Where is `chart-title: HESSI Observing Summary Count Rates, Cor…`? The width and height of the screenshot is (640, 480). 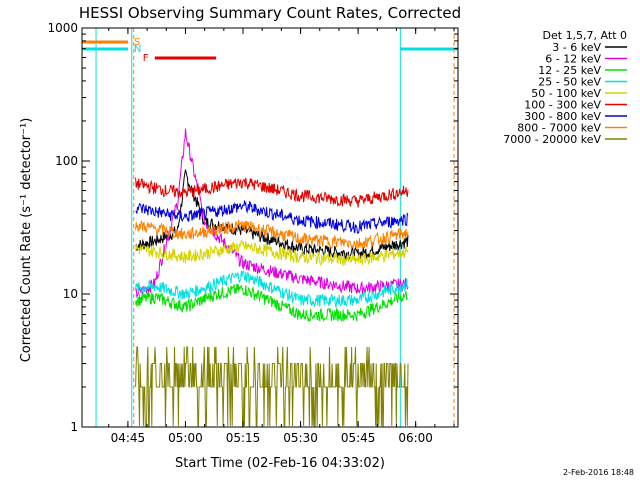
chart-title: HESSI Observing Summary Count Rates, Cor… is located at coordinates (270, 13).